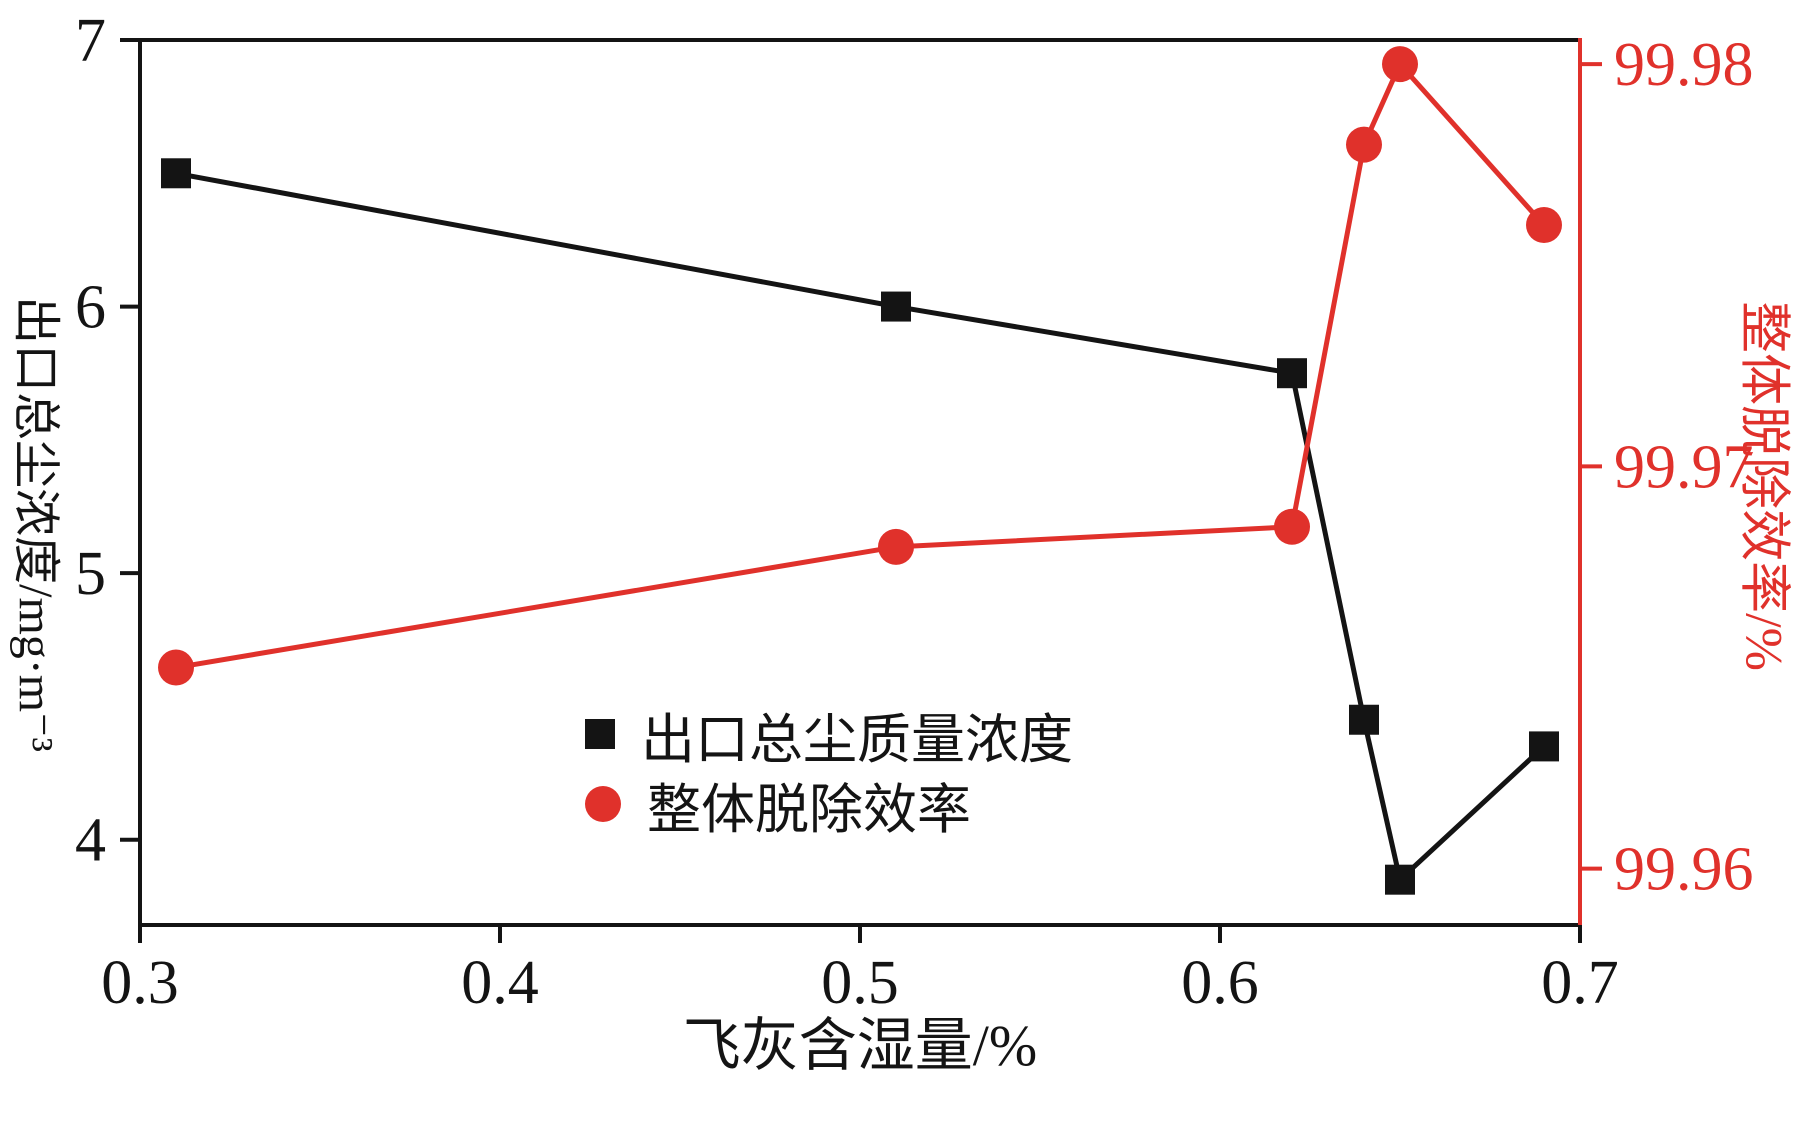  What do you see at coordinates (90, 308) in the screenshot?
I see `y-left-tick-label: 6` at bounding box center [90, 308].